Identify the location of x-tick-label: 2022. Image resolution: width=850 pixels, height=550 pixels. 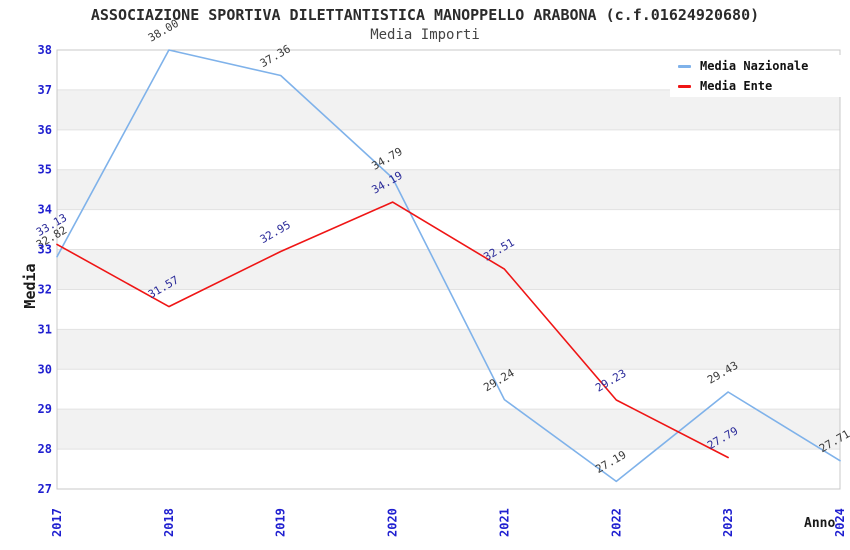
(616, 522).